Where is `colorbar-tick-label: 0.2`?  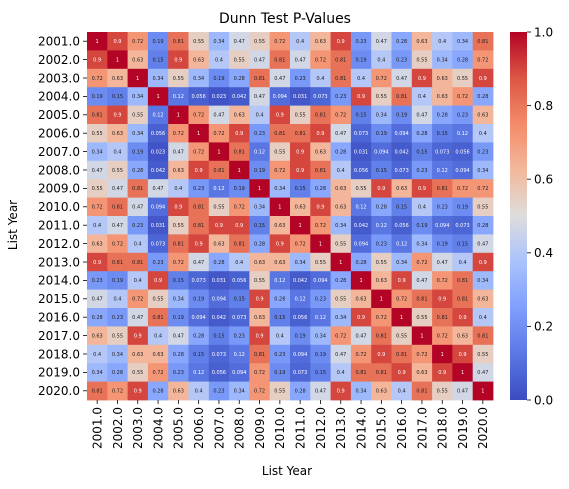
colorbar-tick-label: 0.2 is located at coordinates (543, 327).